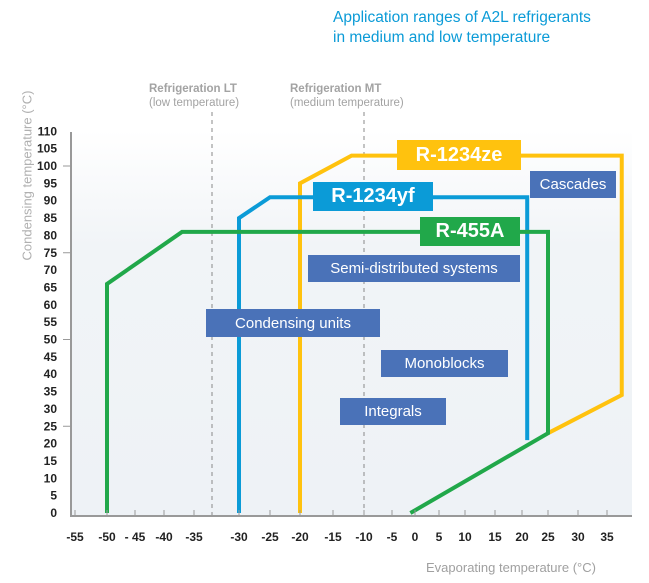  I want to click on y-tick-label: 95, so click(51, 183).